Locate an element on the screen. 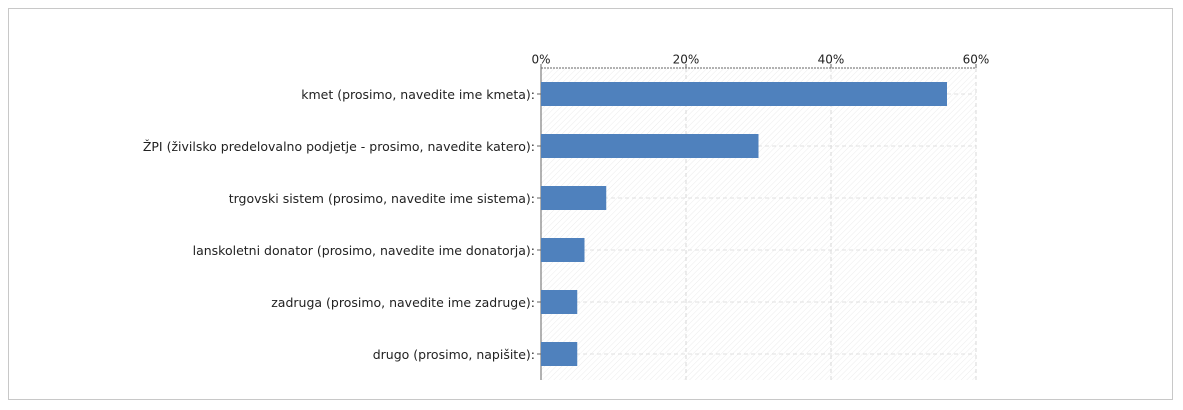 Image resolution: width=1183 pixels, height=410 pixels. x-tick-label: 40% is located at coordinates (831, 60).